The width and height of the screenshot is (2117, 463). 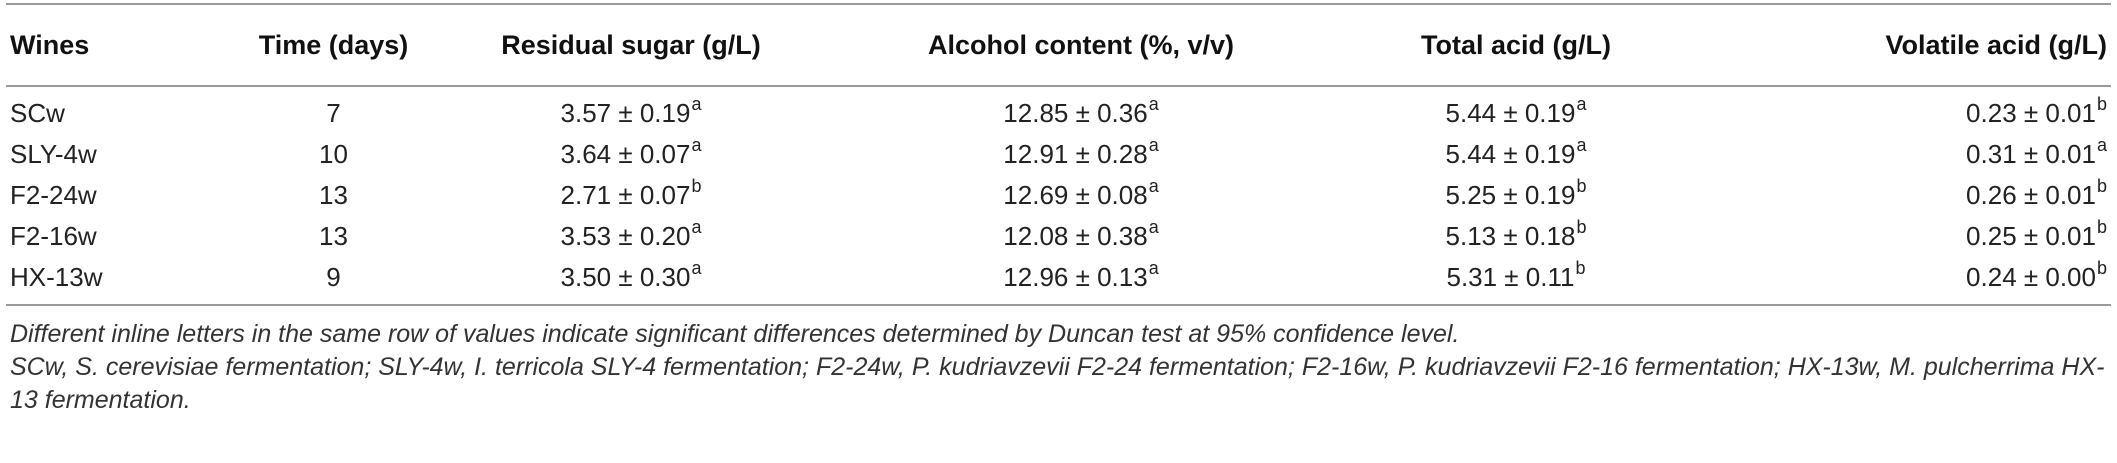 What do you see at coordinates (631, 193) in the screenshot?
I see `cell-residual-sugar: 2.71 ± 0.07b` at bounding box center [631, 193].